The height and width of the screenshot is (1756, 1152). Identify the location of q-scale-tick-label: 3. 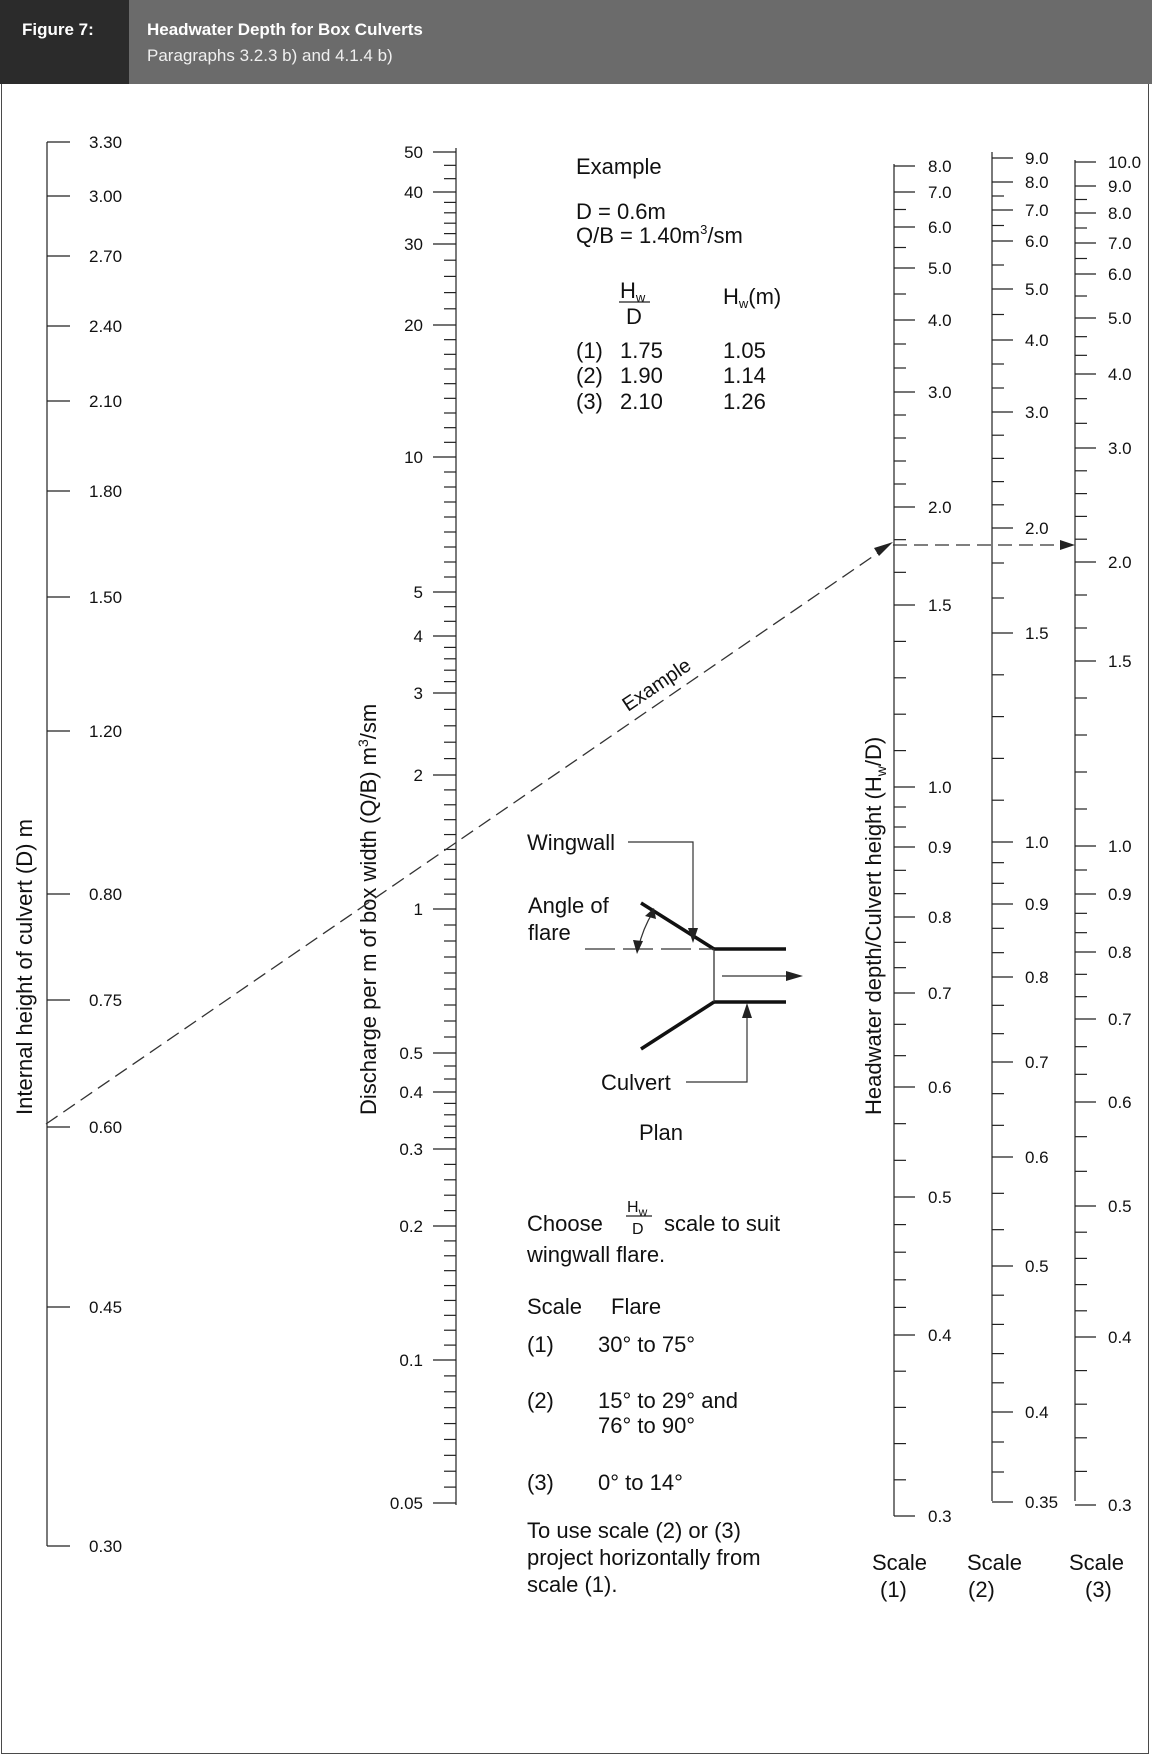
(418, 693).